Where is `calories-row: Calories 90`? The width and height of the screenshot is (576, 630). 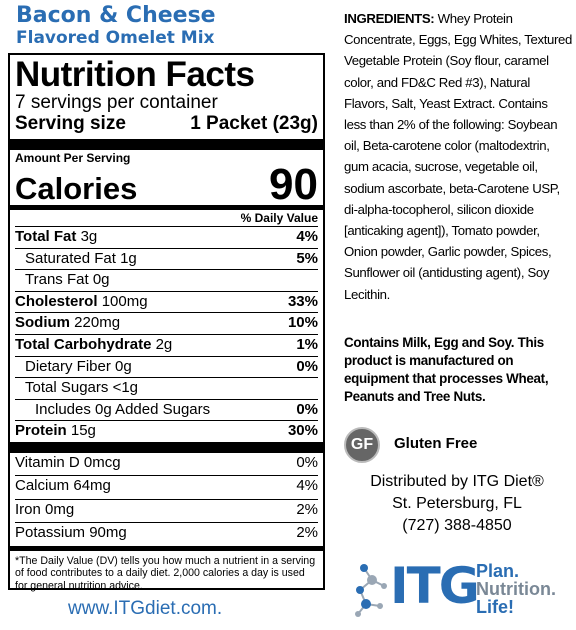
calories-row: Calories 90 is located at coordinates (166, 184).